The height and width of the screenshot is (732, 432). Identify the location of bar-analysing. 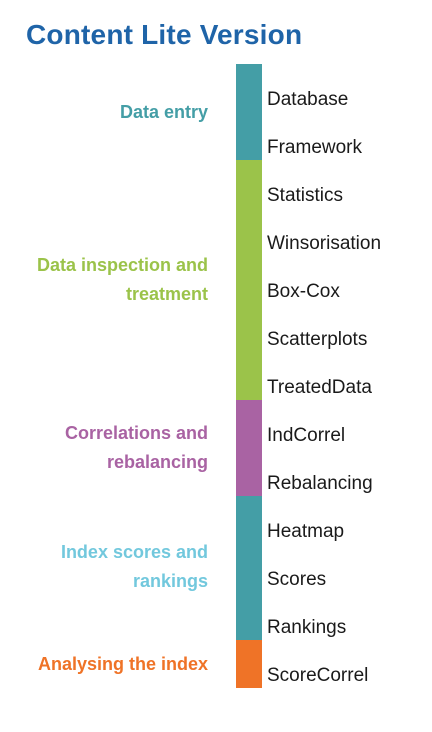
(249, 664).